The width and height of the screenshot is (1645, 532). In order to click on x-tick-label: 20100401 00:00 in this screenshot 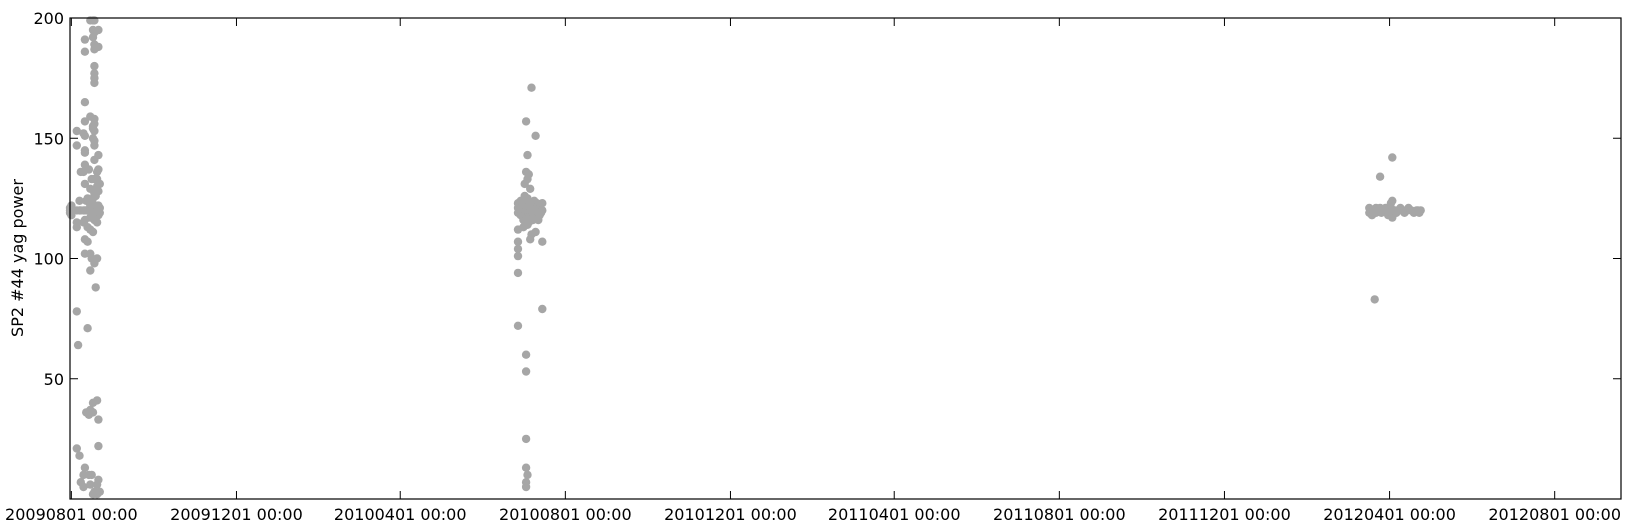, I will do `click(400, 514)`.